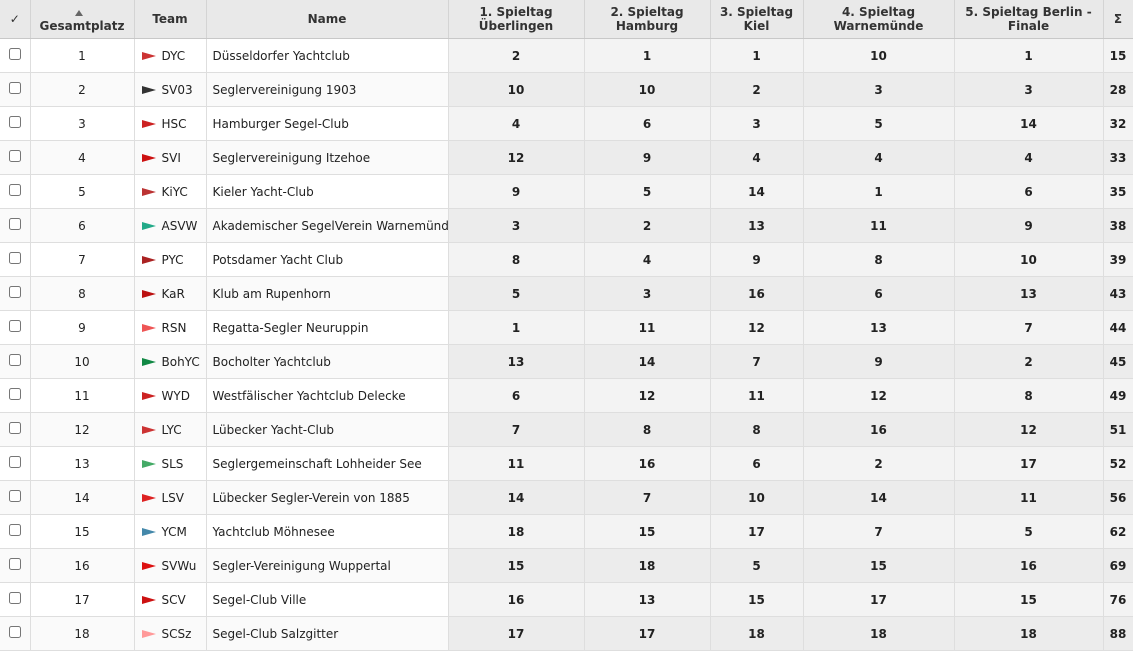 This screenshot has width=1133, height=654. What do you see at coordinates (1118, 259) in the screenshot?
I see `cell-text: 39` at bounding box center [1118, 259].